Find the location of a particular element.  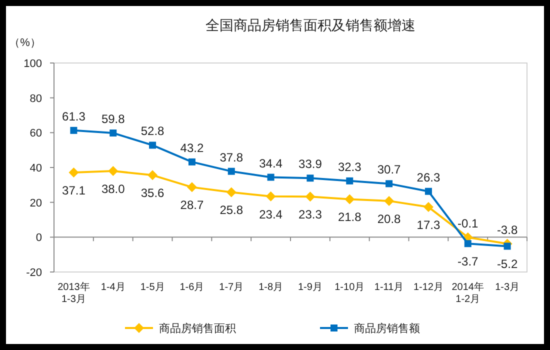

y-tick-label: -20 is located at coordinates (34, 273).